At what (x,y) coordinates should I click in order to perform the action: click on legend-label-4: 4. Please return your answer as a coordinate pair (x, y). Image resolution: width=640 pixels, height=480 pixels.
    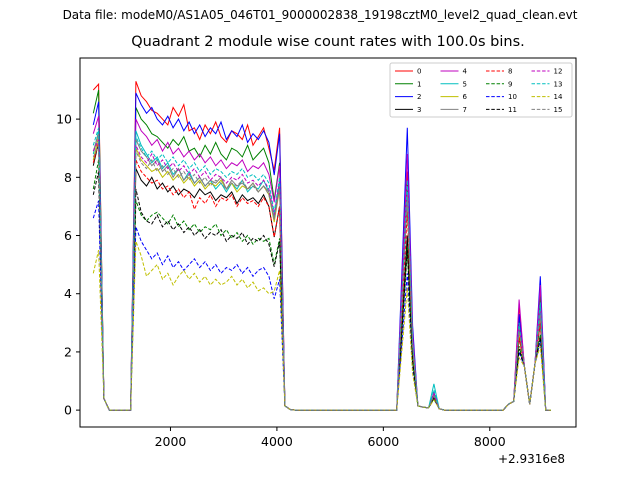
    Looking at the image, I should click on (465, 72).